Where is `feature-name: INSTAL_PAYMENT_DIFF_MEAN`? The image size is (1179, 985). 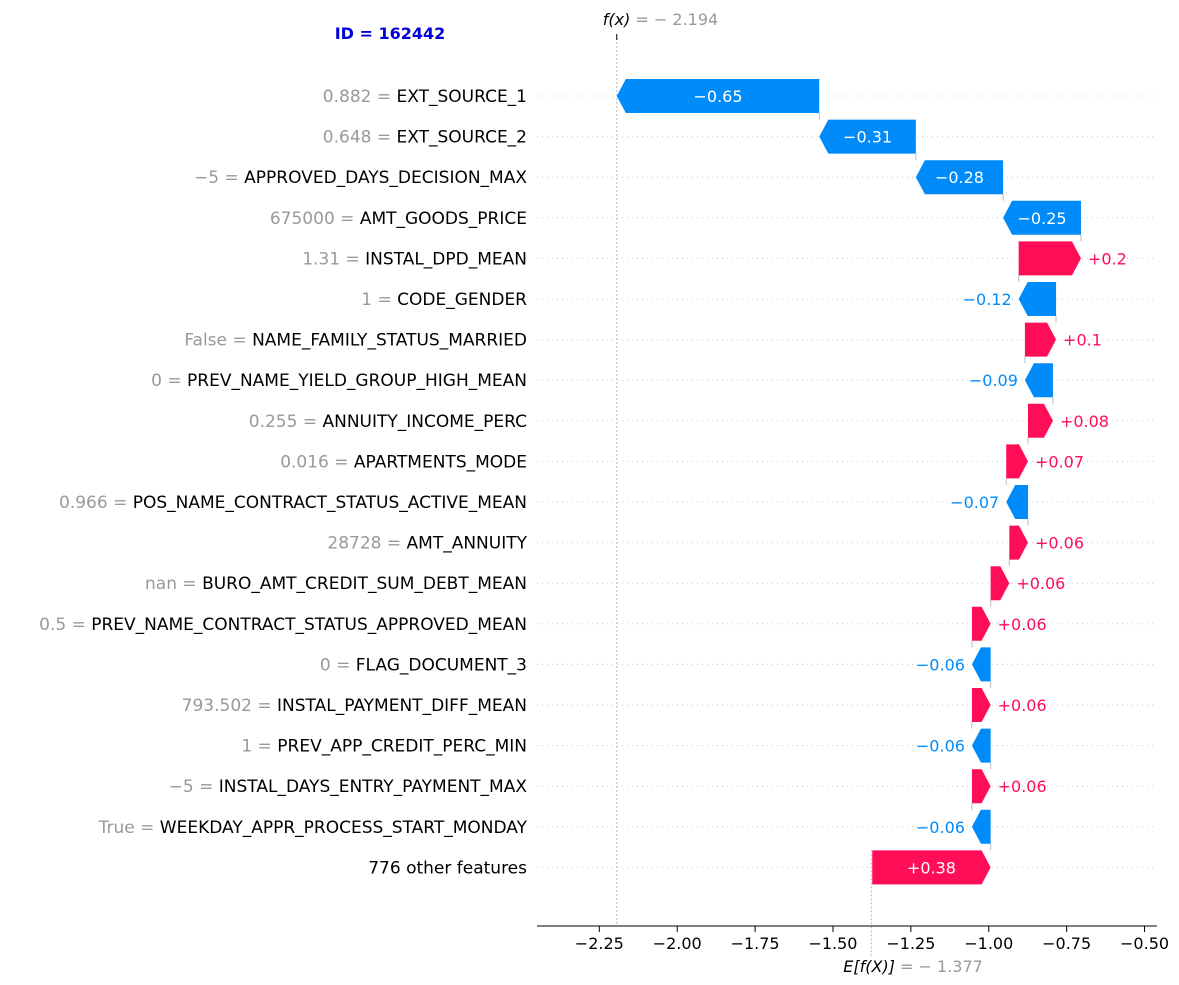 feature-name: INSTAL_PAYMENT_DIFF_MEAN is located at coordinates (402, 706).